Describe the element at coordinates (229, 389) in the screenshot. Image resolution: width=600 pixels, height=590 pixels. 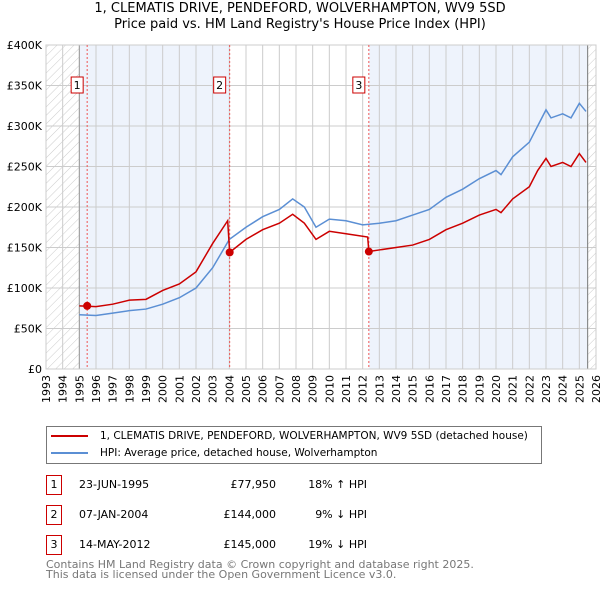
I see `x-tick-label: 2004` at that location.